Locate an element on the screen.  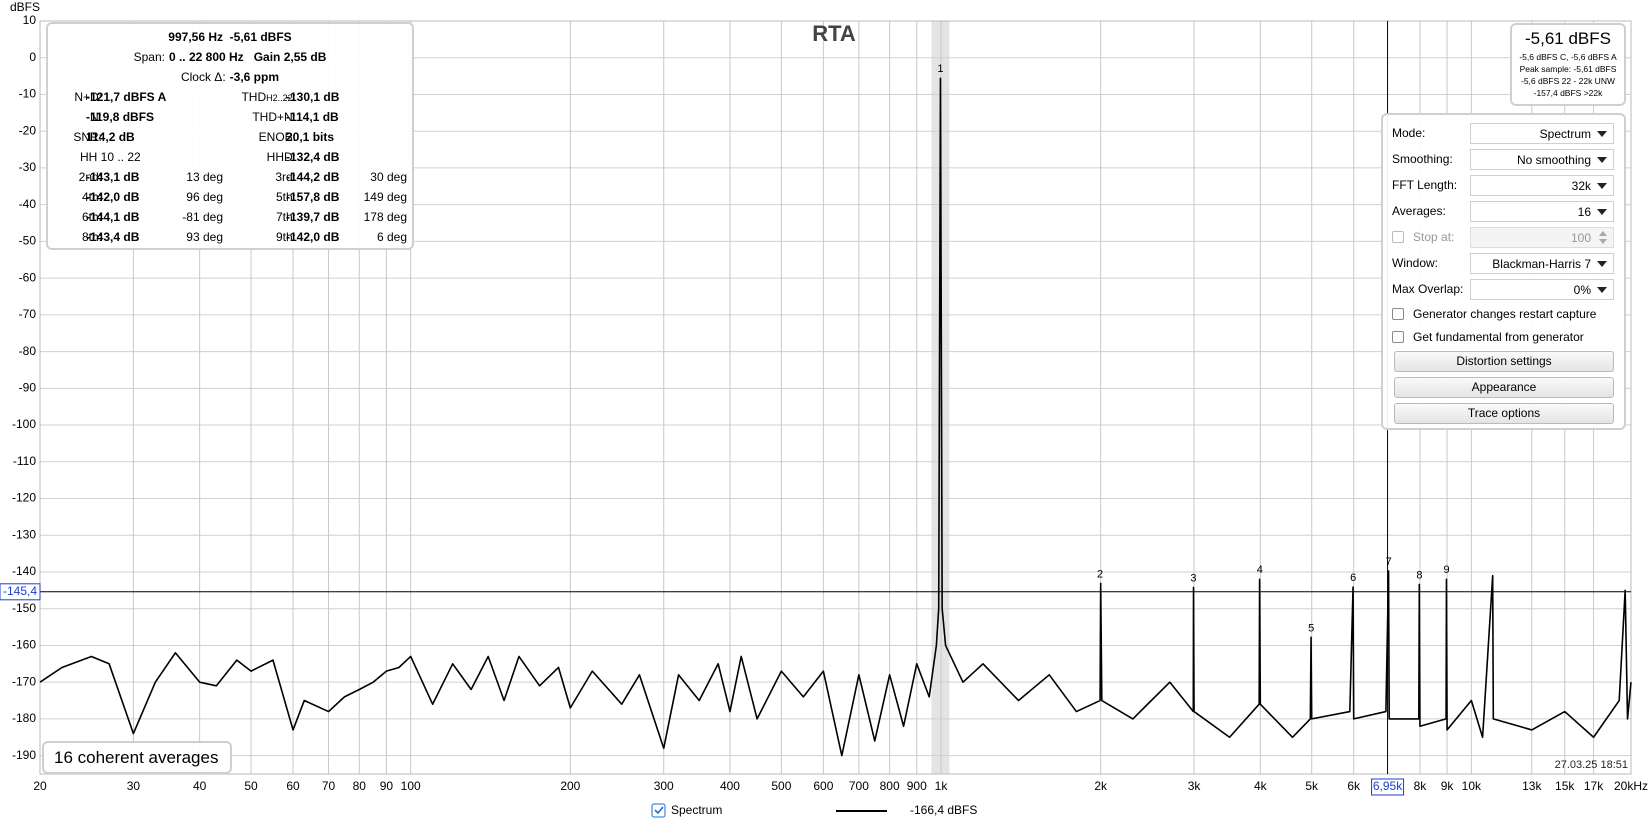
metric-value: -119,8 dBFS is located at coordinates (120, 117).